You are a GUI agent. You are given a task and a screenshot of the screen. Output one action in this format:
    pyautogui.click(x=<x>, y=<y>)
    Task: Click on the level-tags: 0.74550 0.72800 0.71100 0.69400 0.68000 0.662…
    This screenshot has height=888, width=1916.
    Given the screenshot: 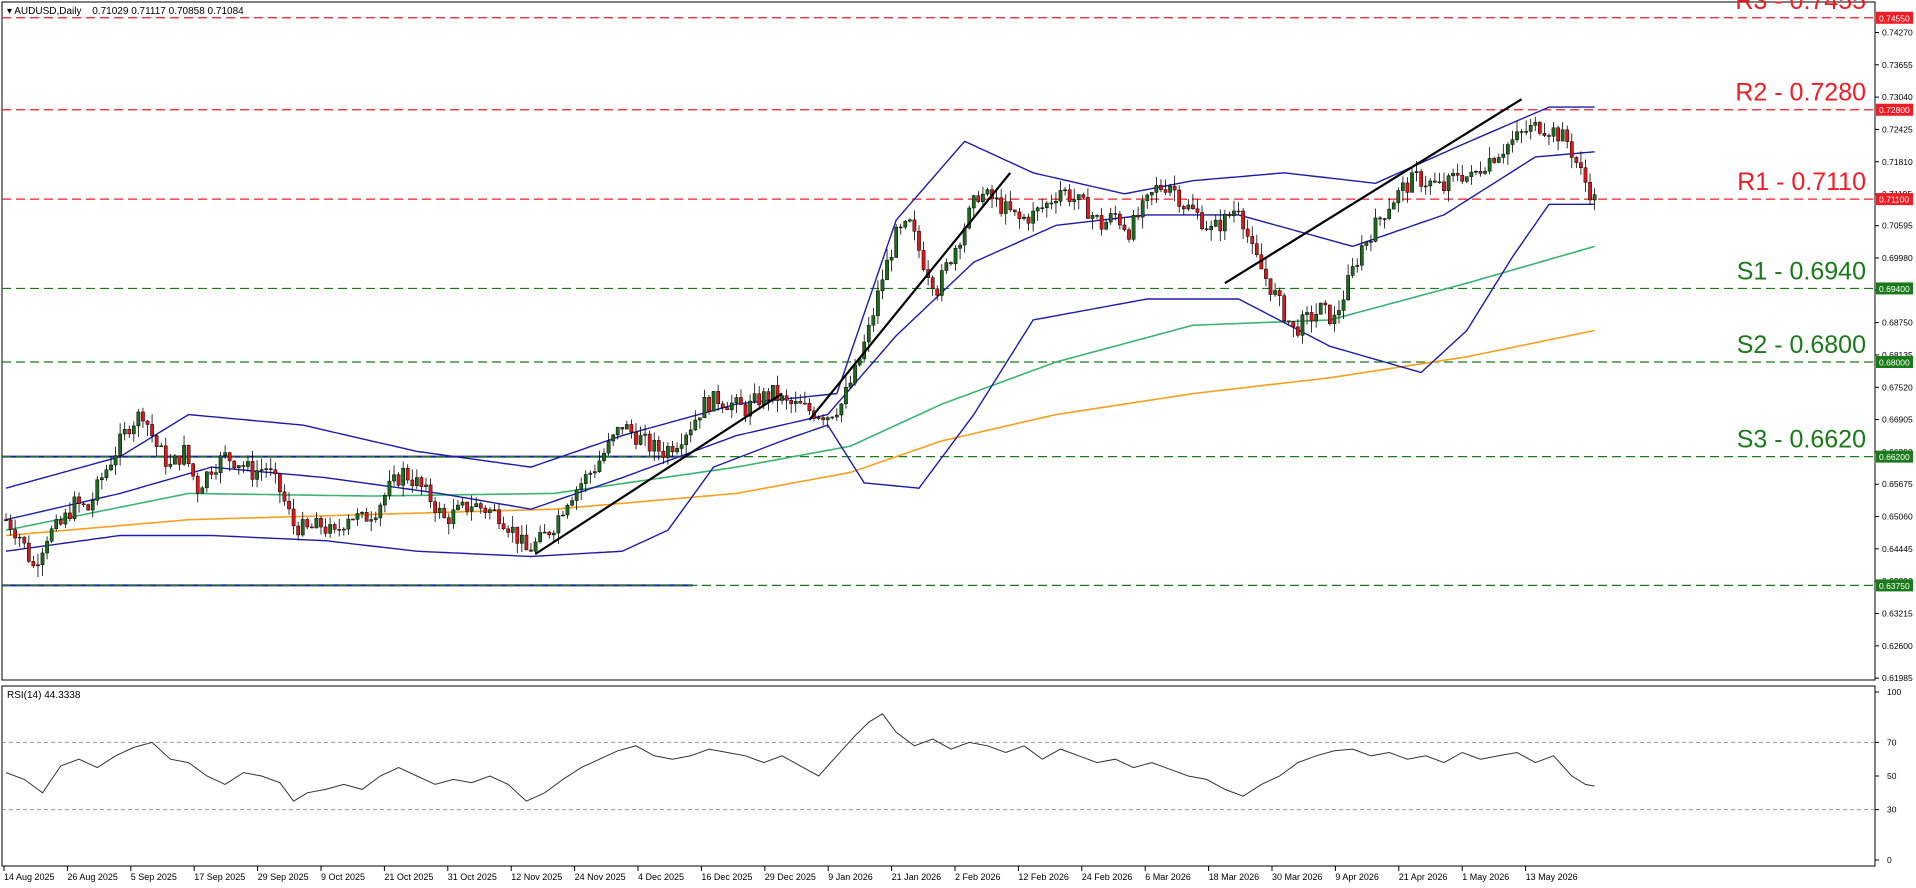 What is the action you would take?
    pyautogui.click(x=1894, y=301)
    